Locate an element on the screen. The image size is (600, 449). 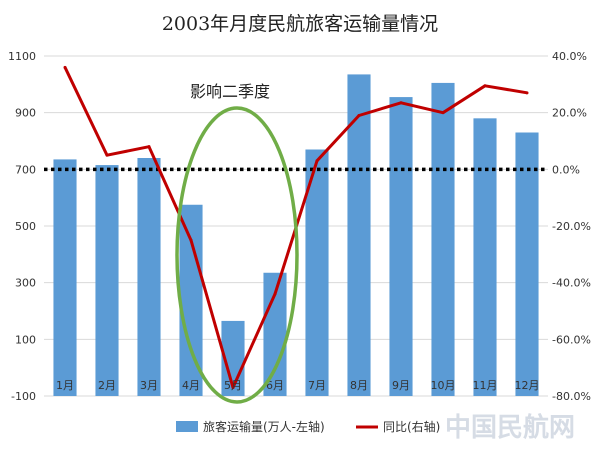
y-left-tick-label: -100 is located at coordinates (23, 396).